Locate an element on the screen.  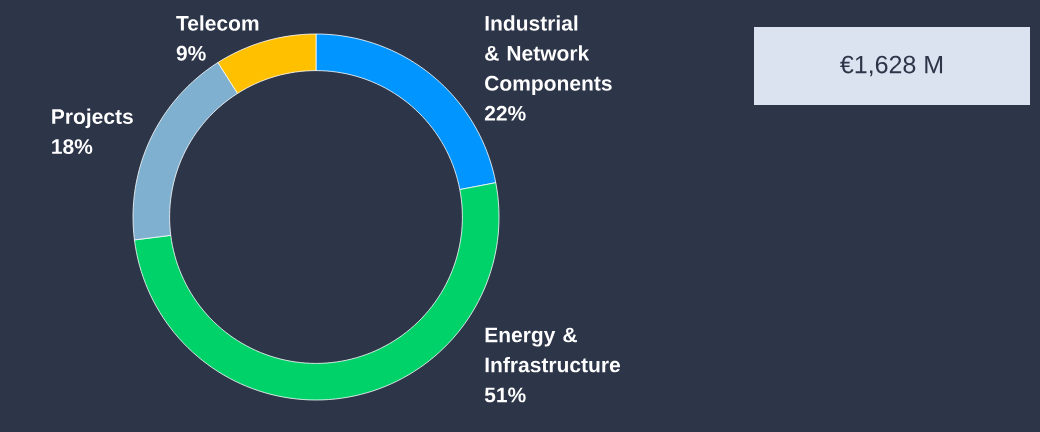
data-label: 51% is located at coordinates (505, 395).